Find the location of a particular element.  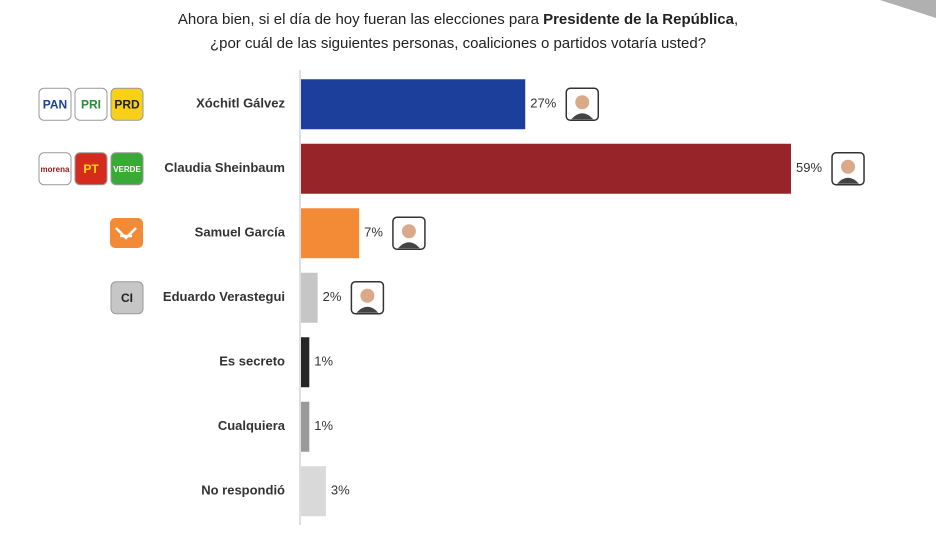

party-logo-label: CI is located at coordinates (127, 298).